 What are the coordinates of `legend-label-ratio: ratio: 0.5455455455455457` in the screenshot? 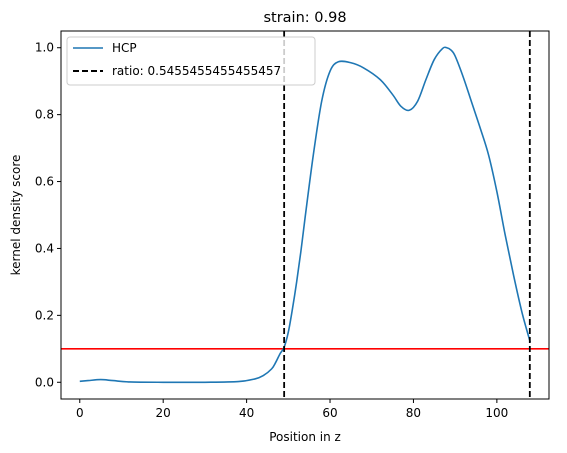 It's located at (196, 71).